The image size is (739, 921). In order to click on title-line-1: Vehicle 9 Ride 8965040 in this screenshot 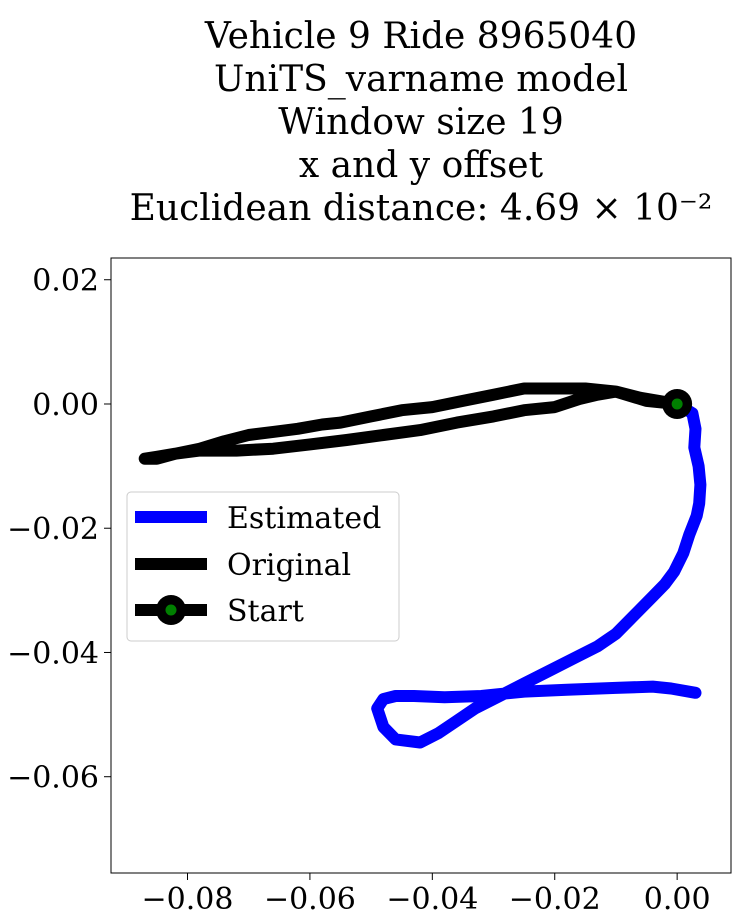, I will do `click(420, 36)`.